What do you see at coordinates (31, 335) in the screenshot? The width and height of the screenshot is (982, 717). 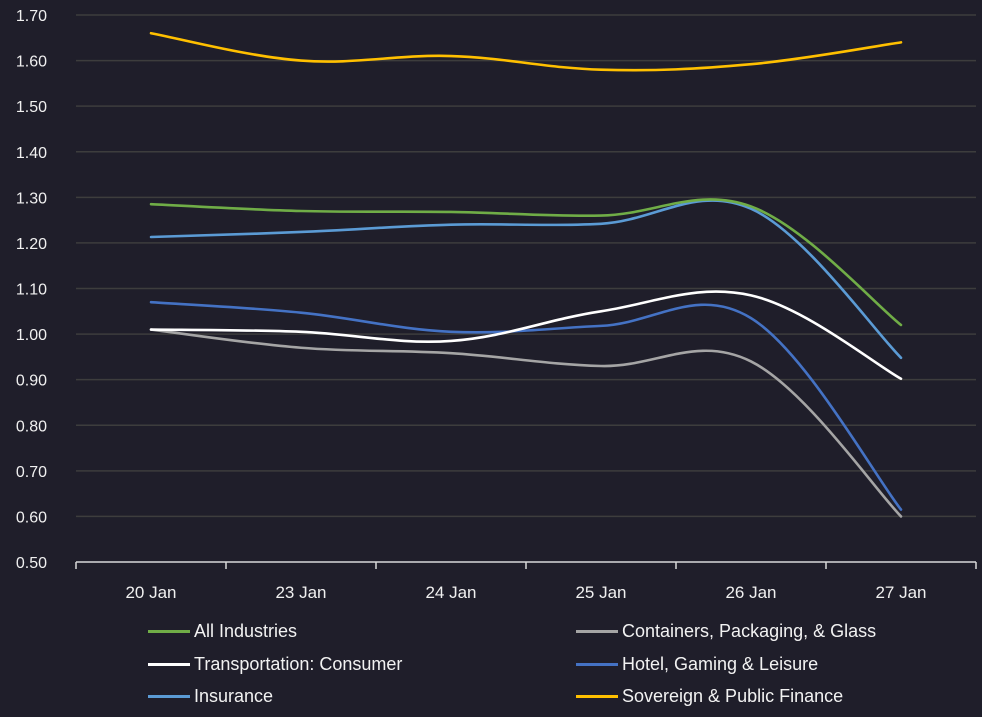 I see `y-tick-label: 1.00` at bounding box center [31, 335].